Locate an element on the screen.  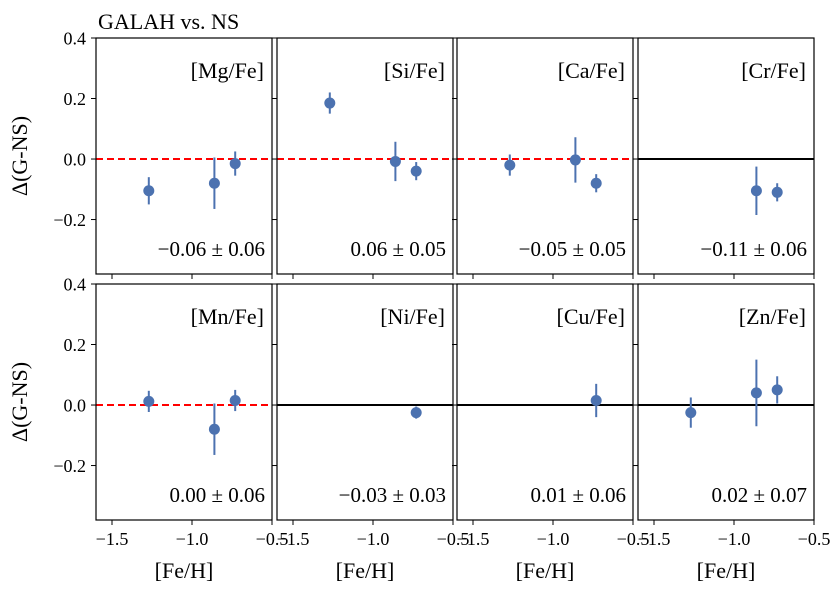
panel-sife: [Si/Fe] 0.06 ± 0.05 is located at coordinates (363, 158).